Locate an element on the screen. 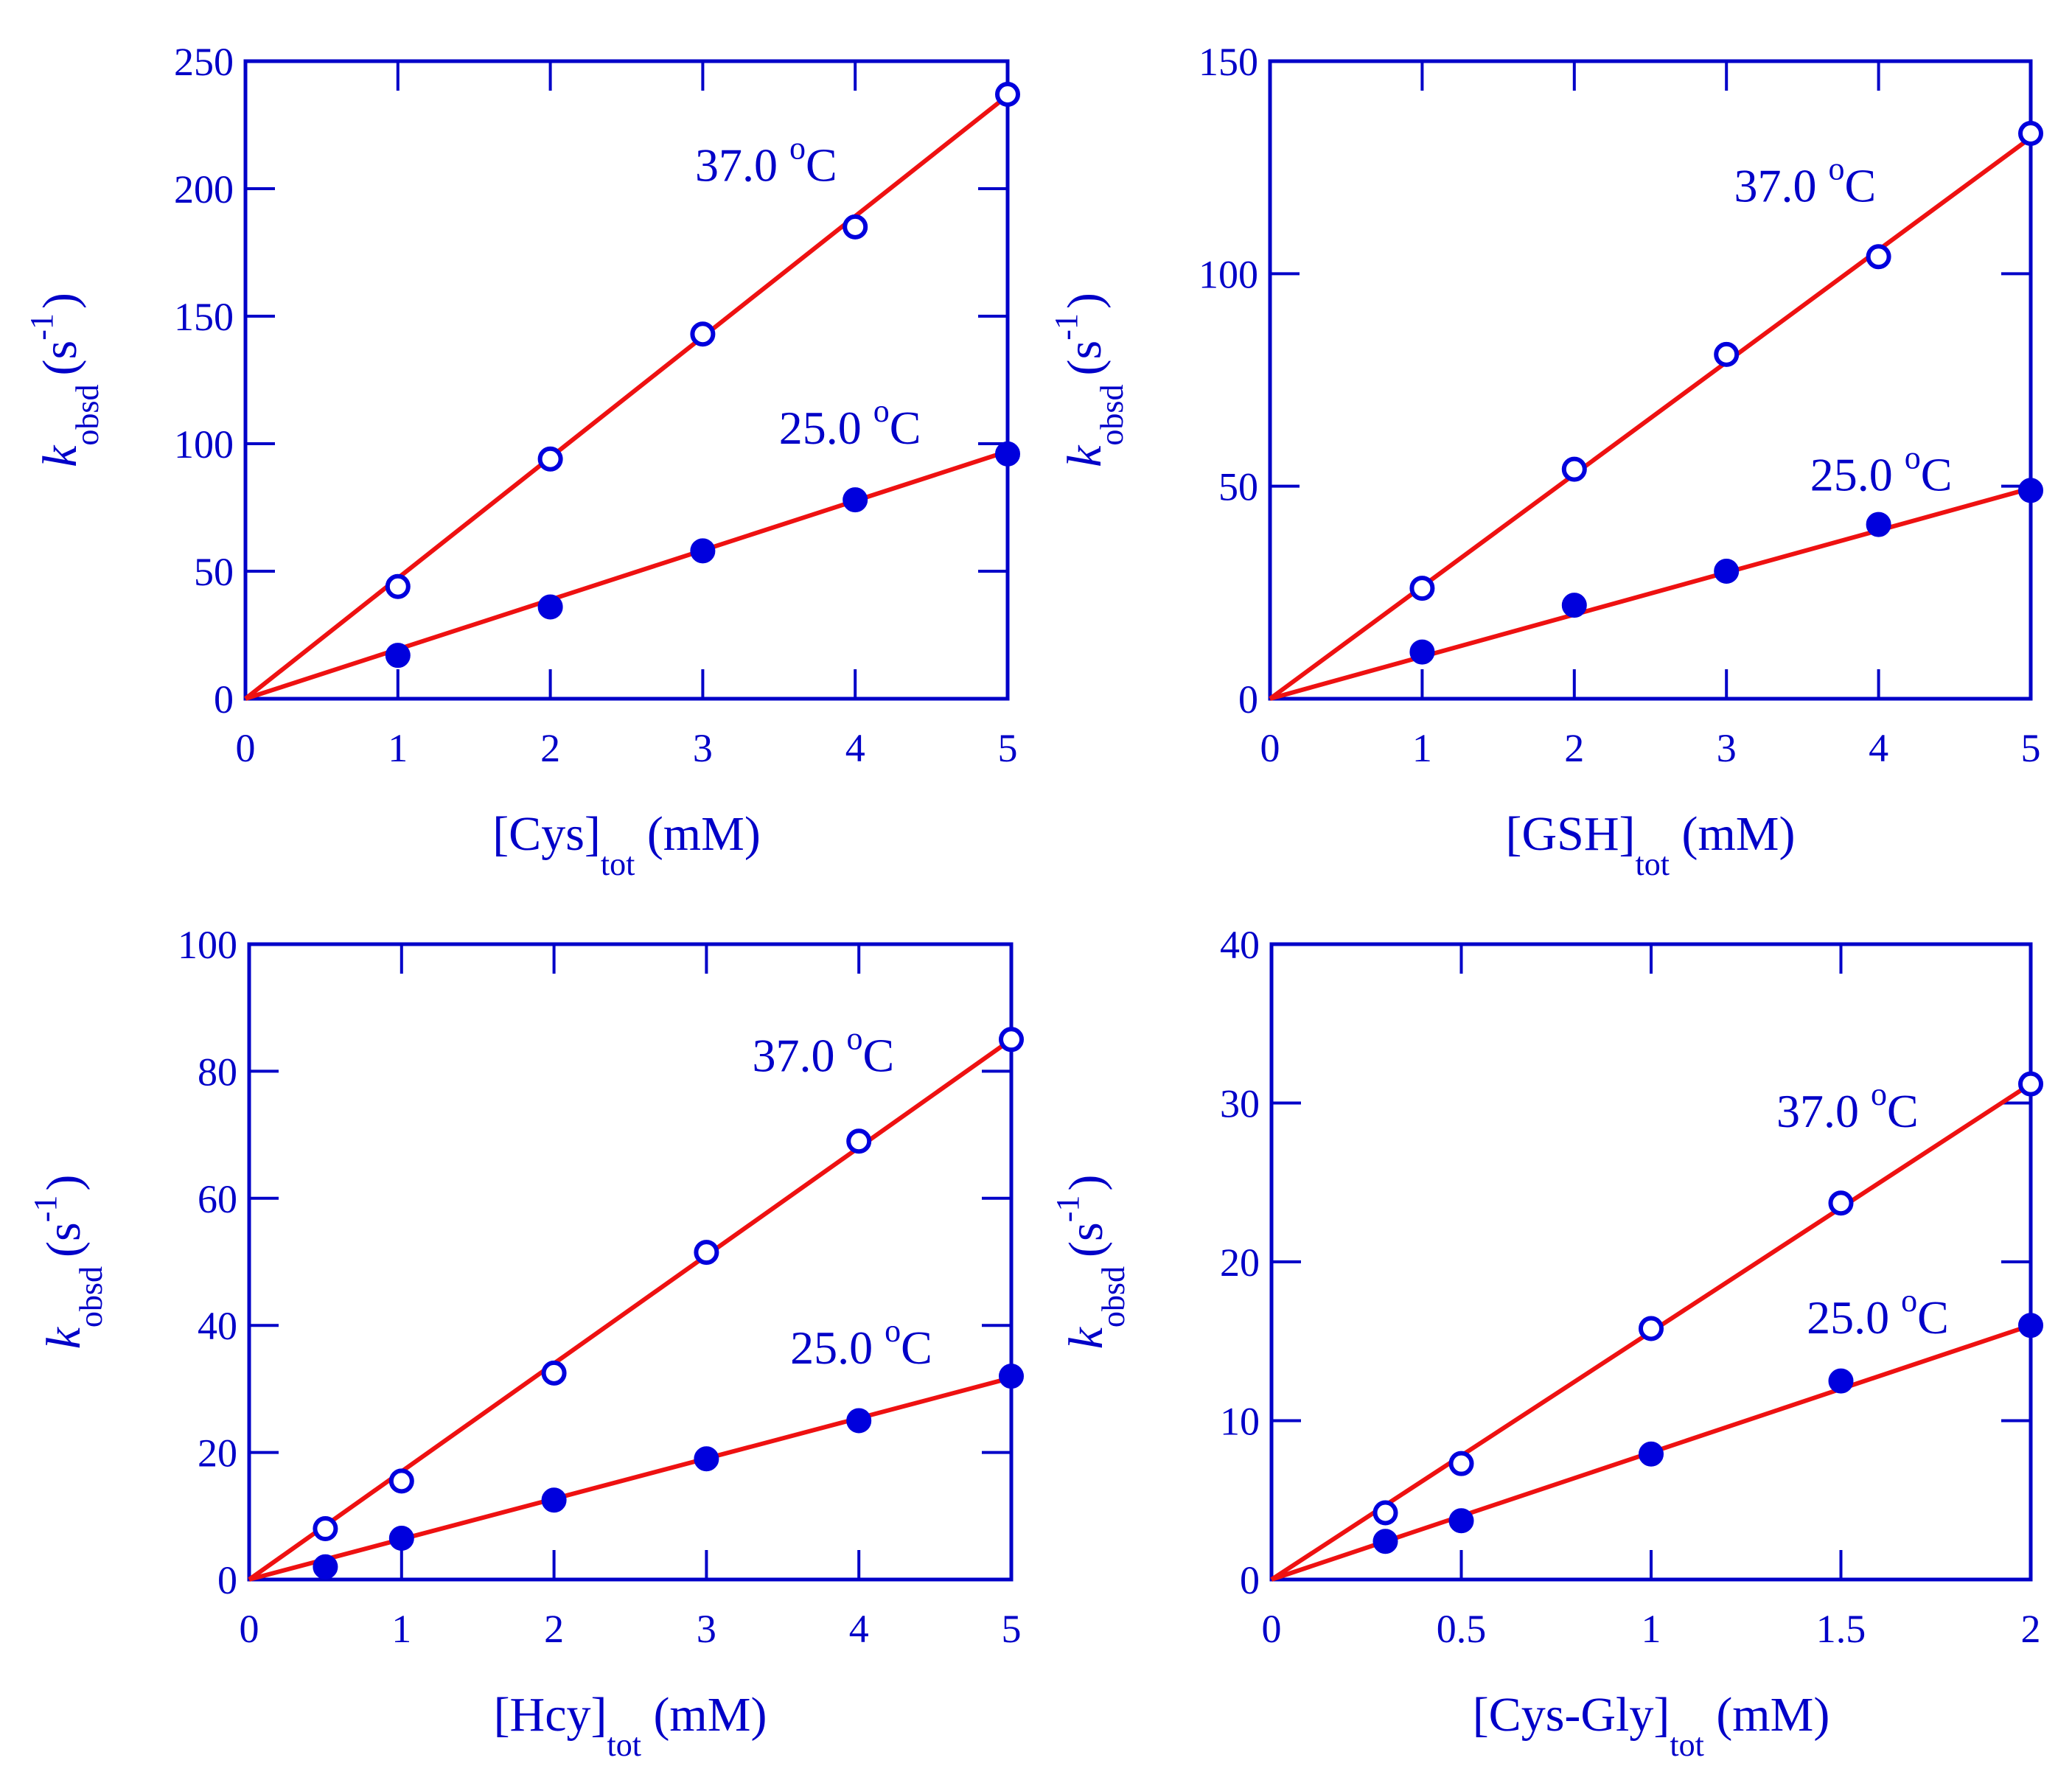 The image size is (2072, 1780). y-tick-label: 60 is located at coordinates (217, 1199).